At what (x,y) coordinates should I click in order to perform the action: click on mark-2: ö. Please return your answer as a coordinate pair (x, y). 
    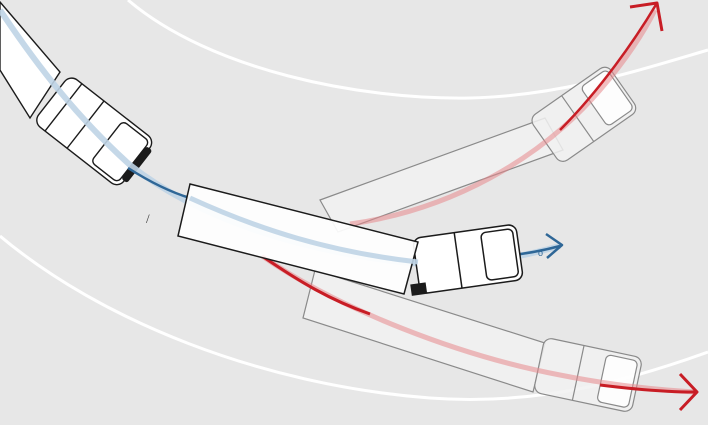
    Looking at the image, I should click on (540, 253).